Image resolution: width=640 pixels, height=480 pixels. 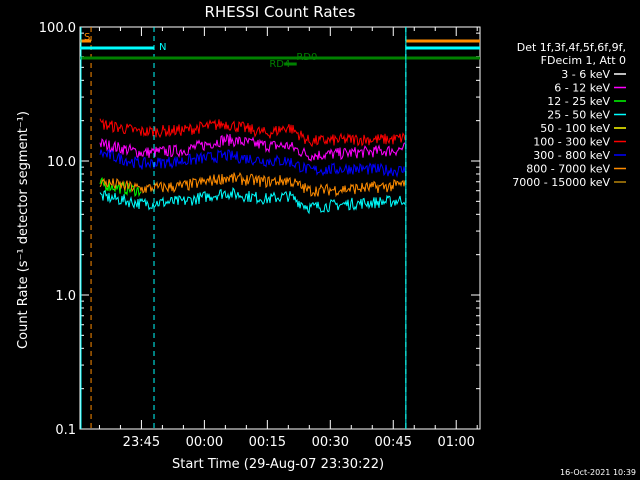 What do you see at coordinates (87, 37) in the screenshot?
I see `flag-label: S` at bounding box center [87, 37].